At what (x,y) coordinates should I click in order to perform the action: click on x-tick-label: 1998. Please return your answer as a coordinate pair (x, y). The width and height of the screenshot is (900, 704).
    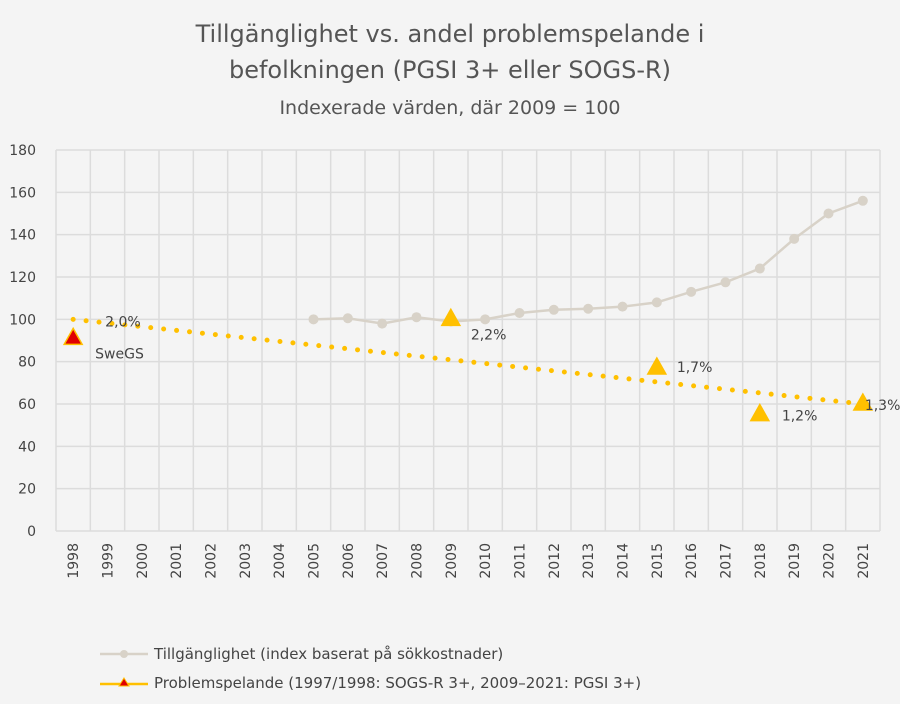
    Looking at the image, I should click on (74, 561).